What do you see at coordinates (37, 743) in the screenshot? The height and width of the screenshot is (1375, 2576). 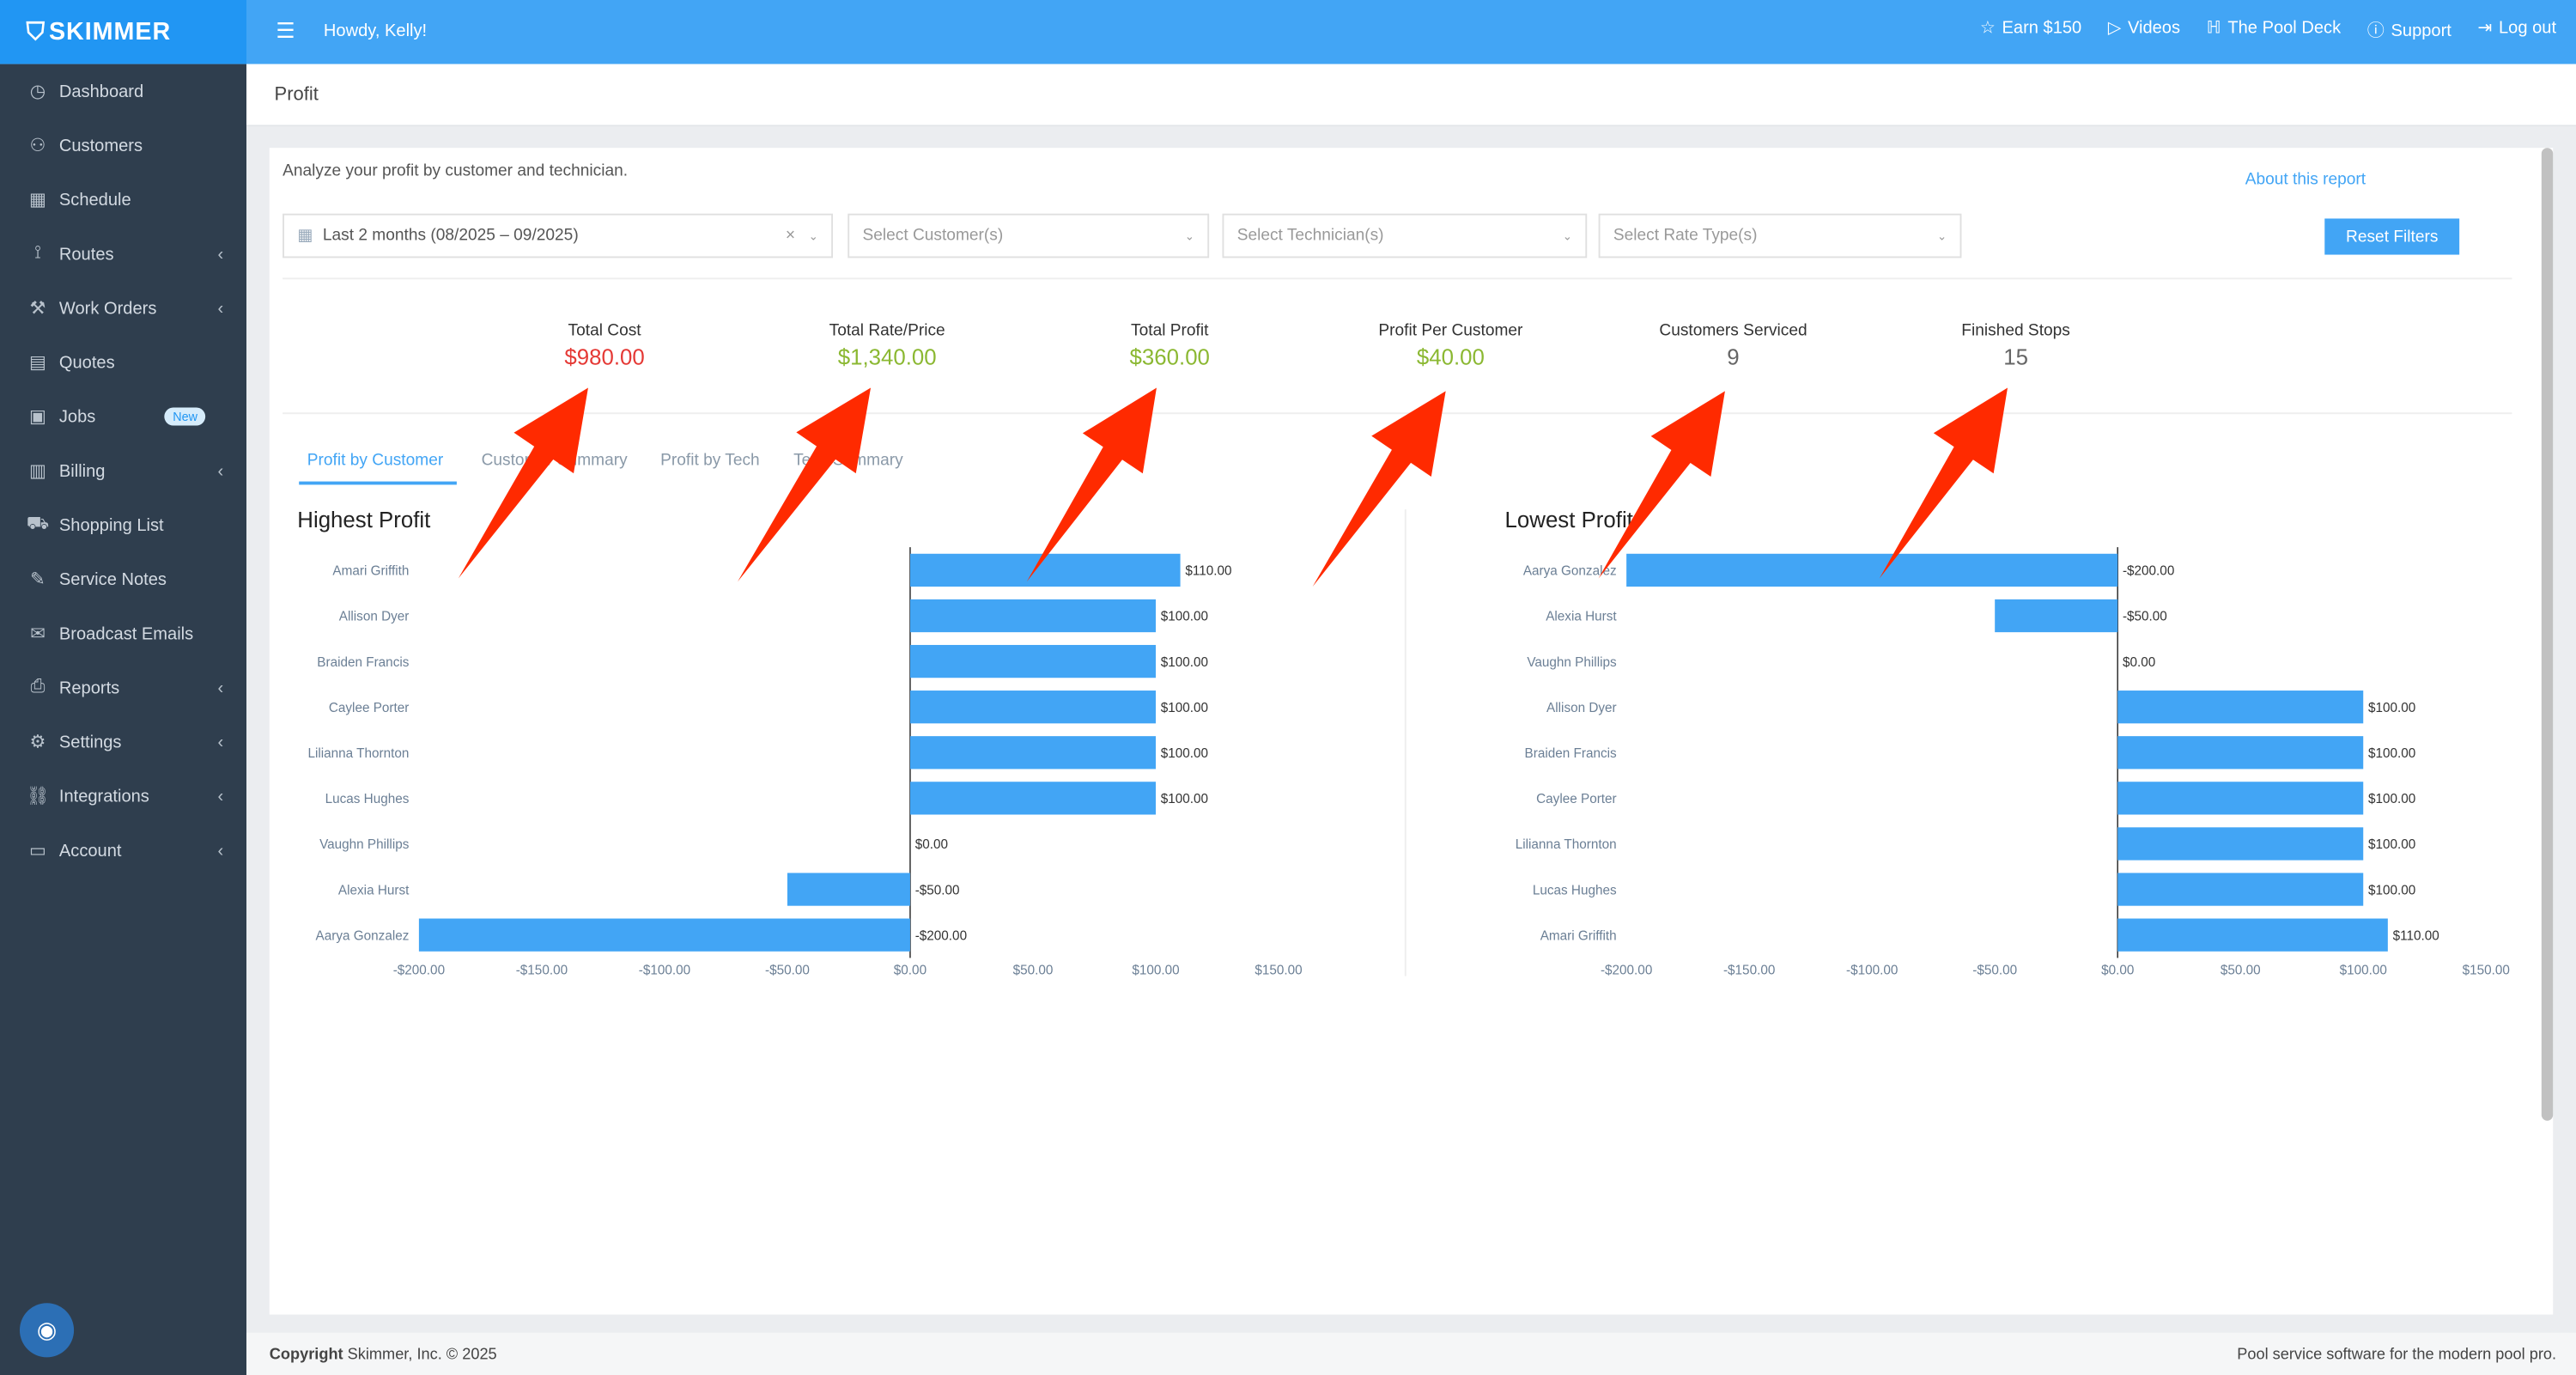 I see `gear-icon: ⚙` at bounding box center [37, 743].